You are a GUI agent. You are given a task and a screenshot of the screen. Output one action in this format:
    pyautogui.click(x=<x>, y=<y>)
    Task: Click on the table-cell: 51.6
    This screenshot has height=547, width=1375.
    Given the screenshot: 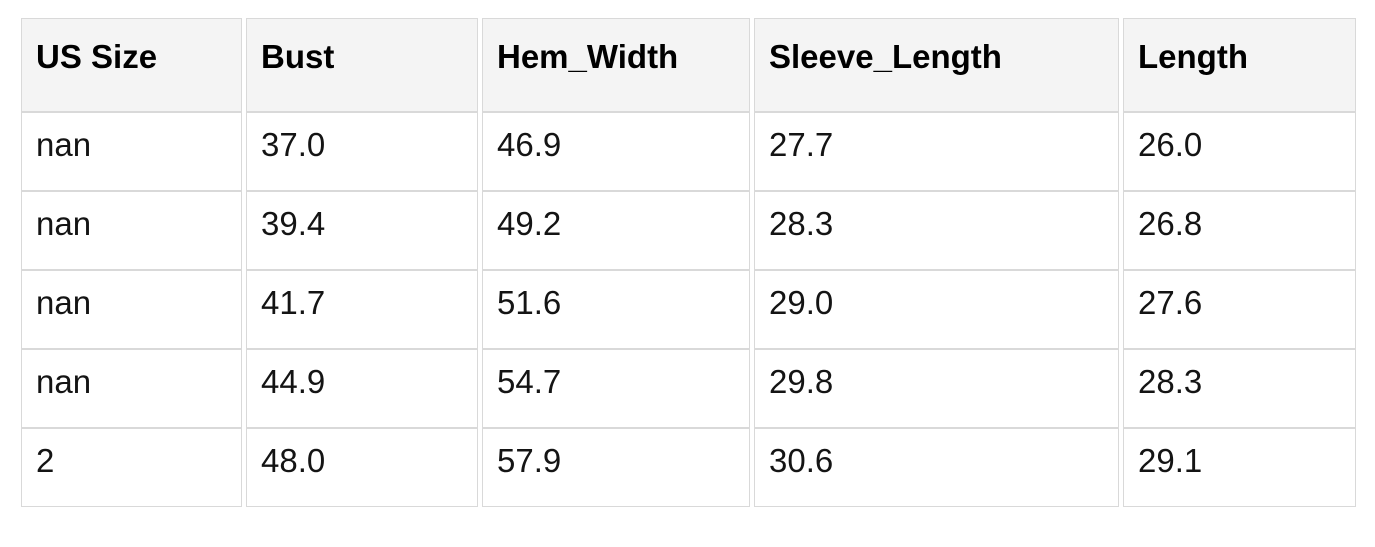 What is the action you would take?
    pyautogui.click(x=616, y=309)
    